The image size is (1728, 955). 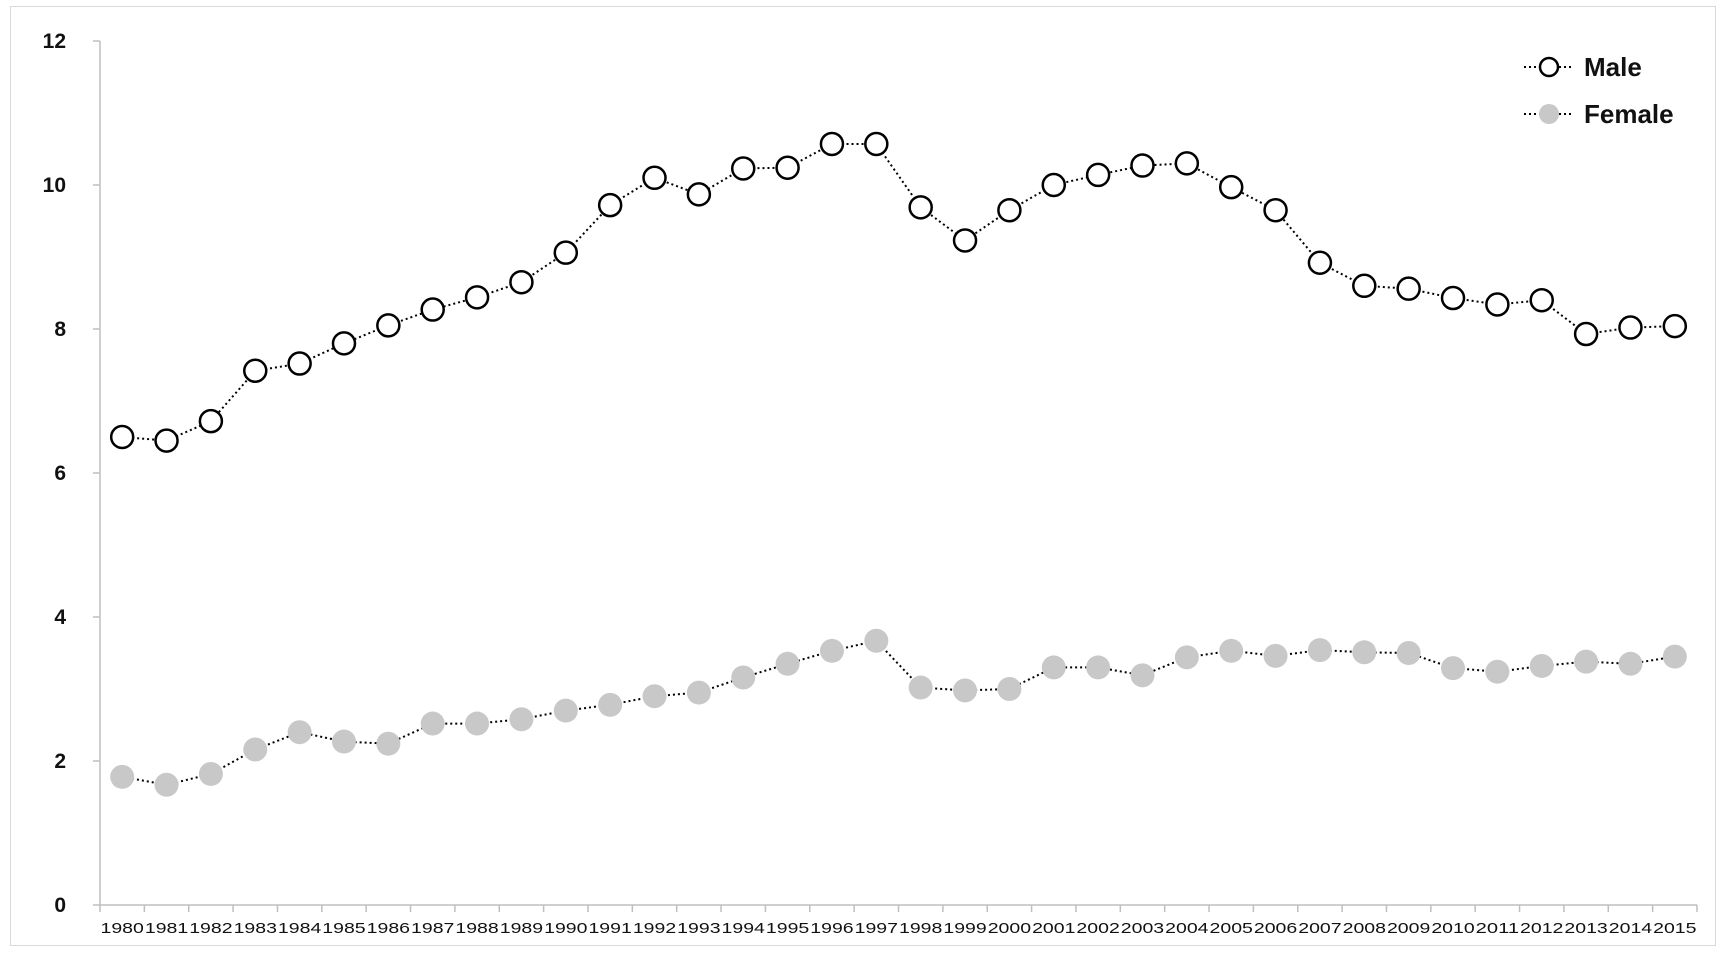 I want to click on y-tick-label: 2, so click(x=60, y=761).